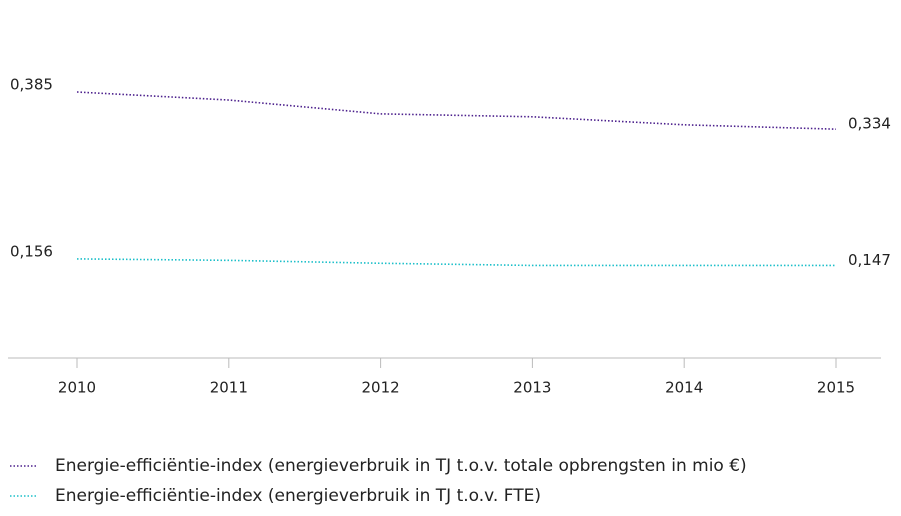 The width and height of the screenshot is (901, 516). What do you see at coordinates (31, 251) in the screenshot?
I see `data-label: 0,156` at bounding box center [31, 251].